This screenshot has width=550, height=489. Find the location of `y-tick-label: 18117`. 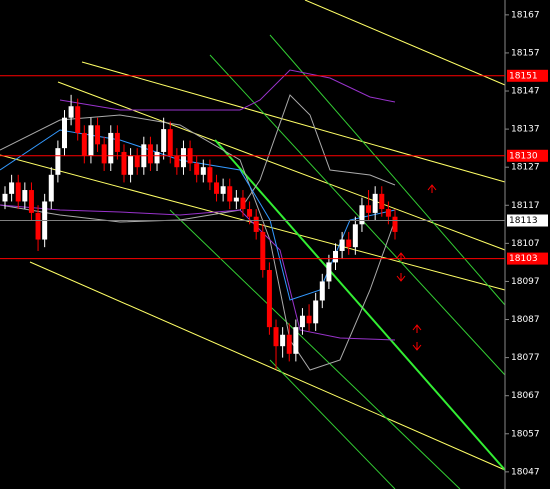

y-tick-label: 18117 is located at coordinates (525, 206).